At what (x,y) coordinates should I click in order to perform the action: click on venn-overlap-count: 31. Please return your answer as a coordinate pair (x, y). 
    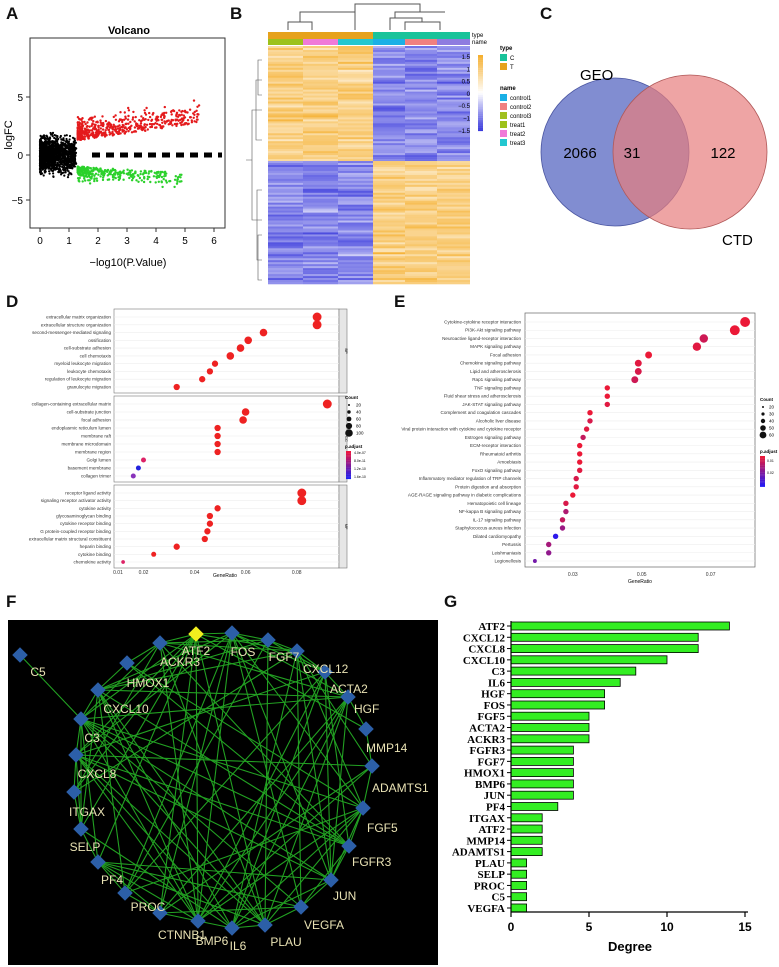
    Looking at the image, I should click on (632, 153).